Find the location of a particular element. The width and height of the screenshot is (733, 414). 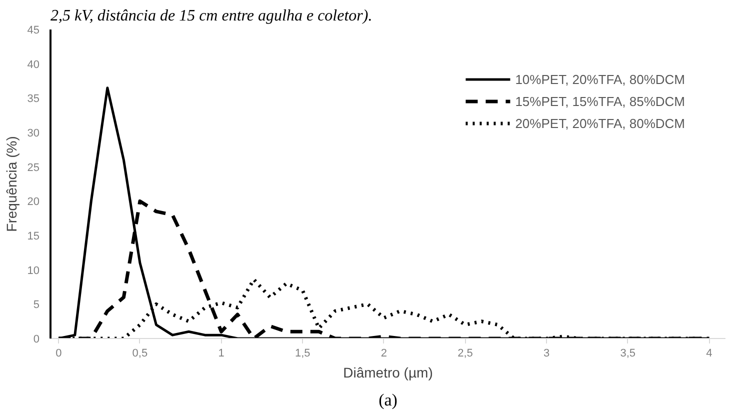

legend-label: 20%PET, 20%TFA, 80%DCM is located at coordinates (600, 123).